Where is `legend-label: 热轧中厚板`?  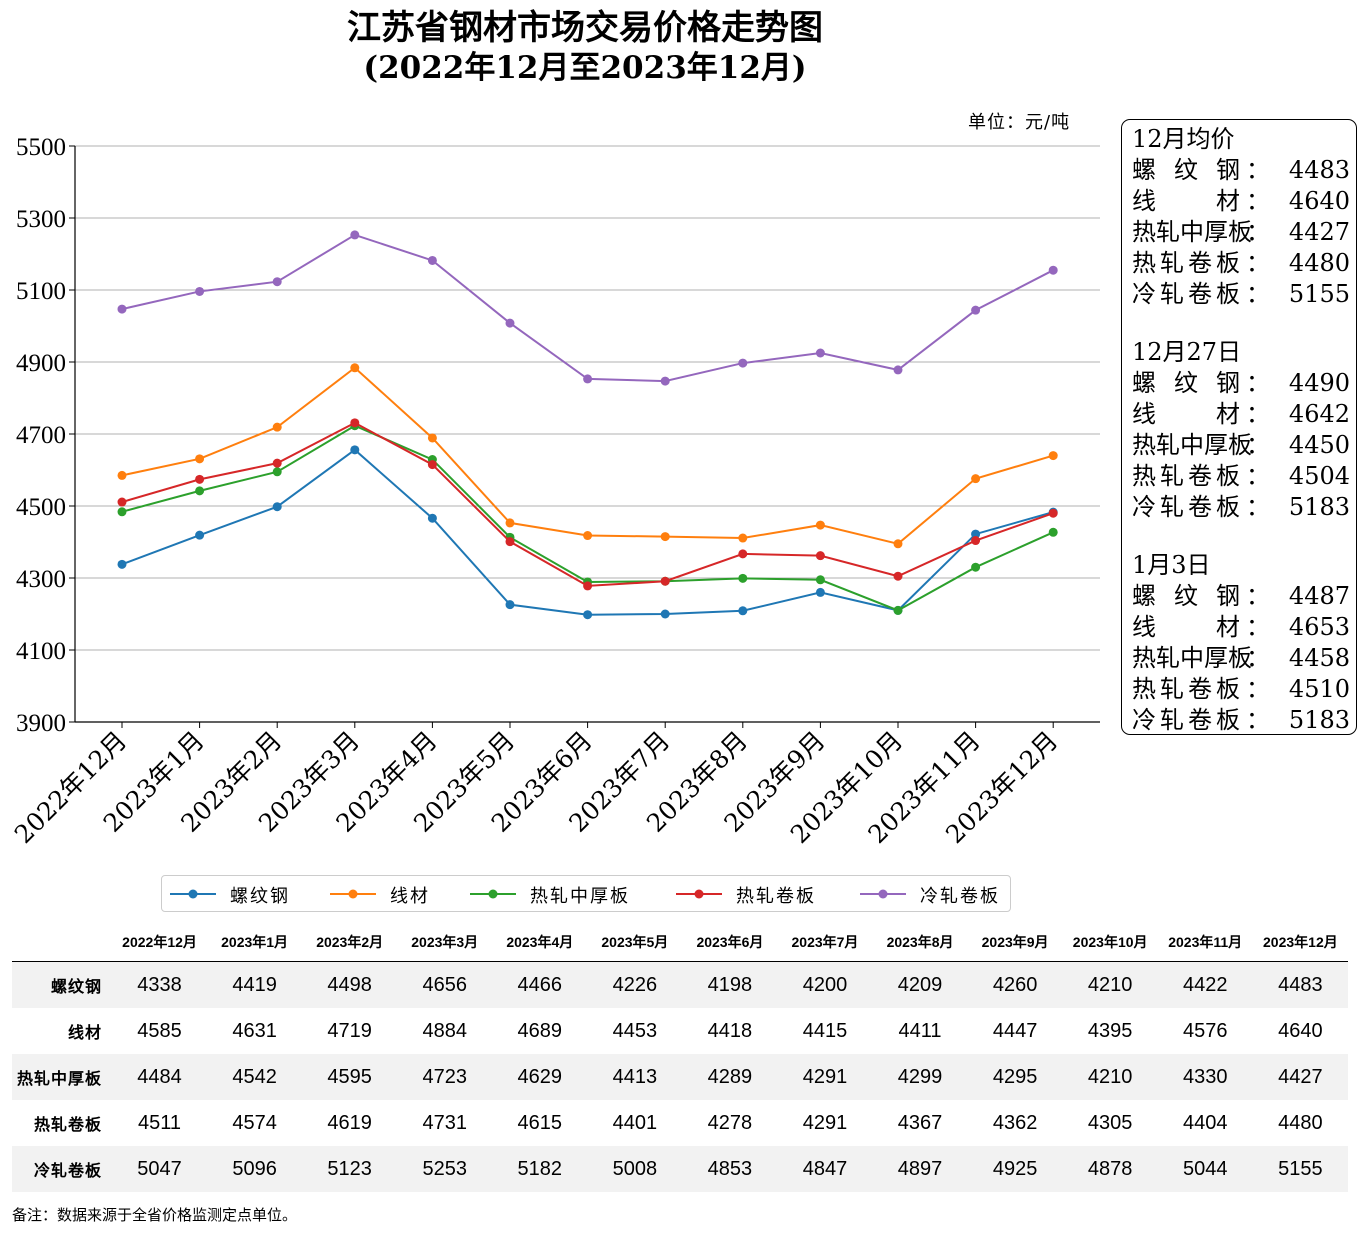
legend-label: 热轧中厚板 is located at coordinates (580, 896).